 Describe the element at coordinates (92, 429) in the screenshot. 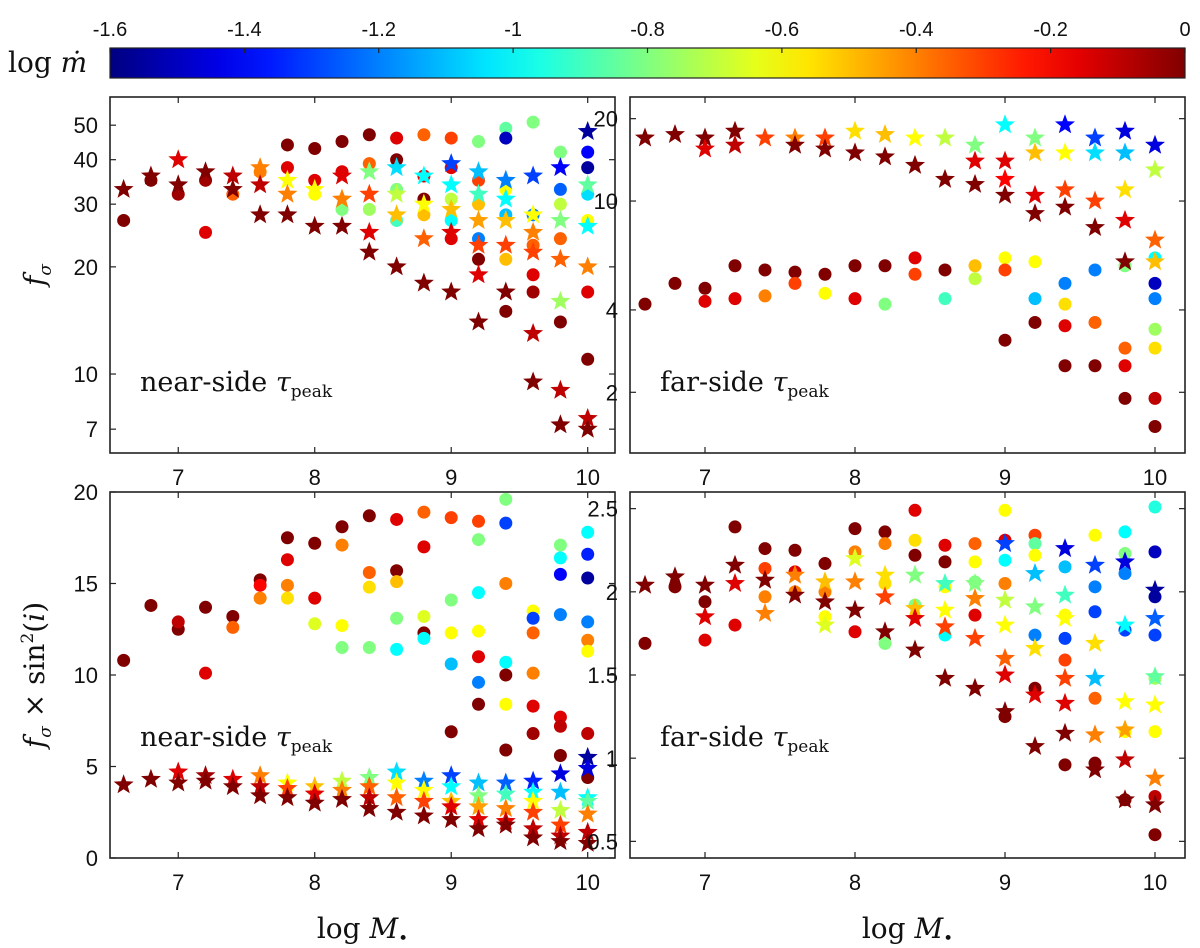

I see `y-tick-label: 7` at that location.